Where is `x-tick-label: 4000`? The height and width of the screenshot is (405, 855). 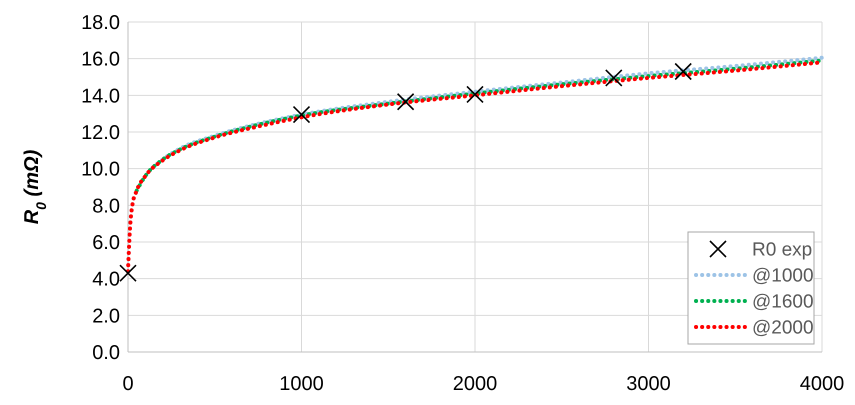
x-tick-label: 4000 is located at coordinates (822, 384).